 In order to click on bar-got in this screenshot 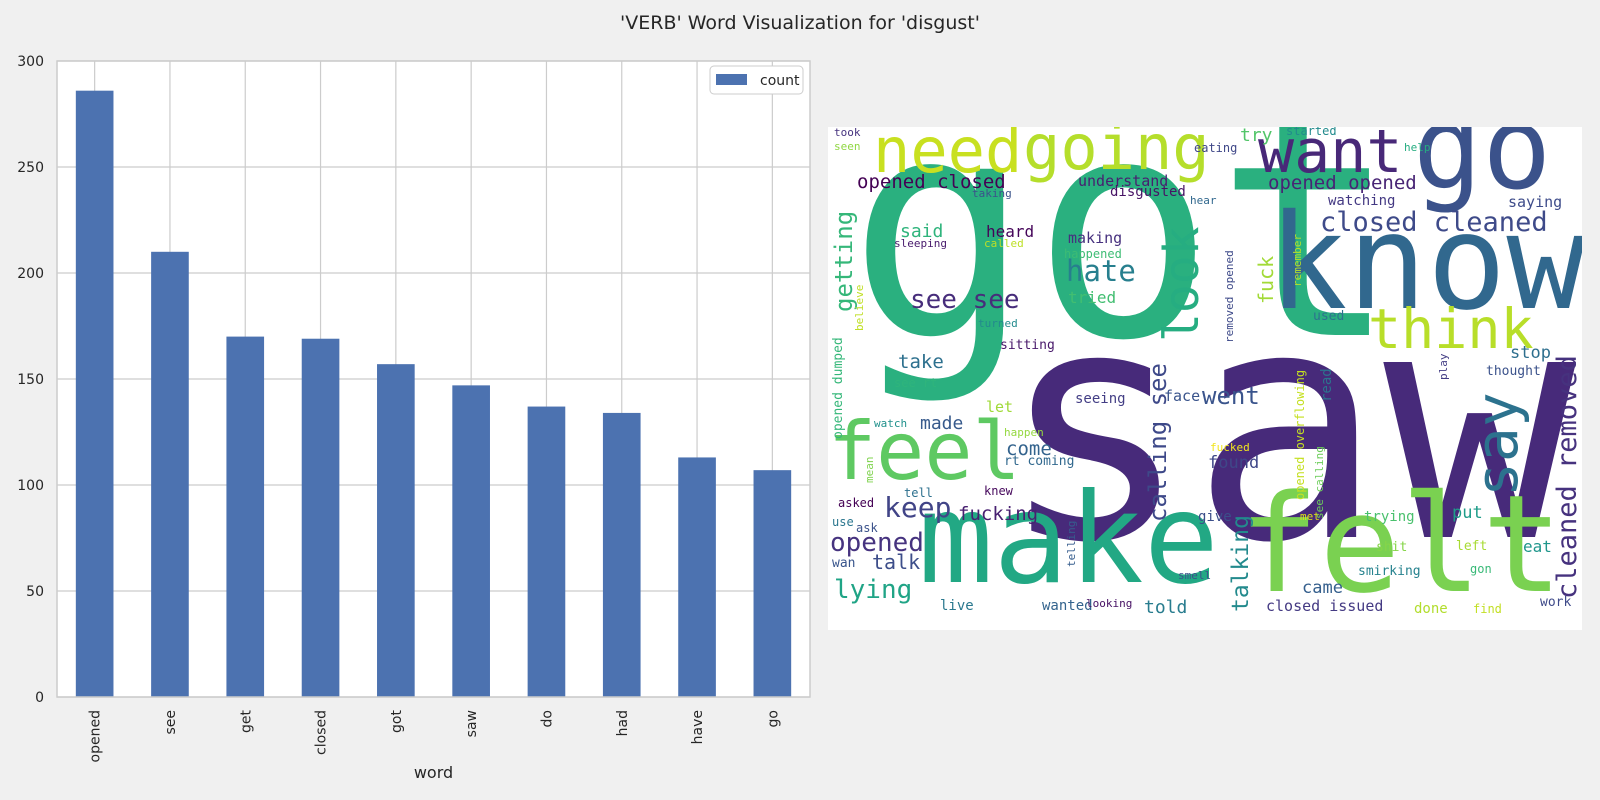, I will do `click(396, 530)`.